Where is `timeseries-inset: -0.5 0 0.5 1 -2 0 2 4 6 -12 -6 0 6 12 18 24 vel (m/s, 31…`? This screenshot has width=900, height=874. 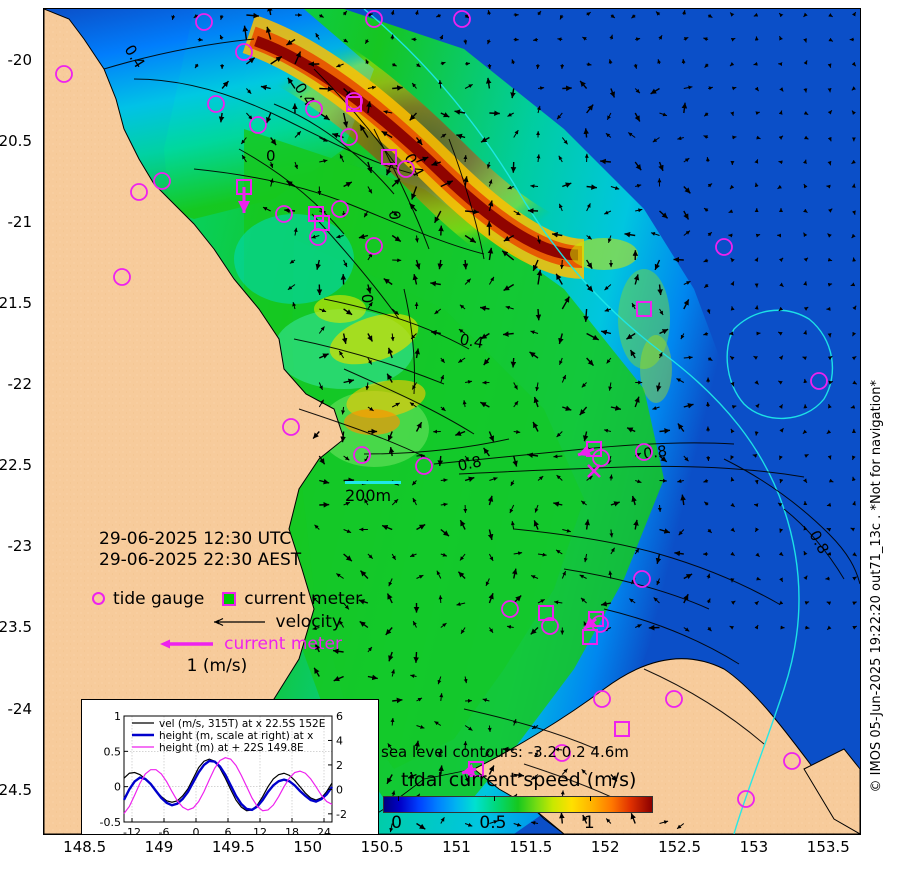
timeseries-inset: -0.5 0 0.5 1 -2 0 2 4 6 -12 -6 0 6 12 18 24 vel (m/s, 31… is located at coordinates (230, 766).